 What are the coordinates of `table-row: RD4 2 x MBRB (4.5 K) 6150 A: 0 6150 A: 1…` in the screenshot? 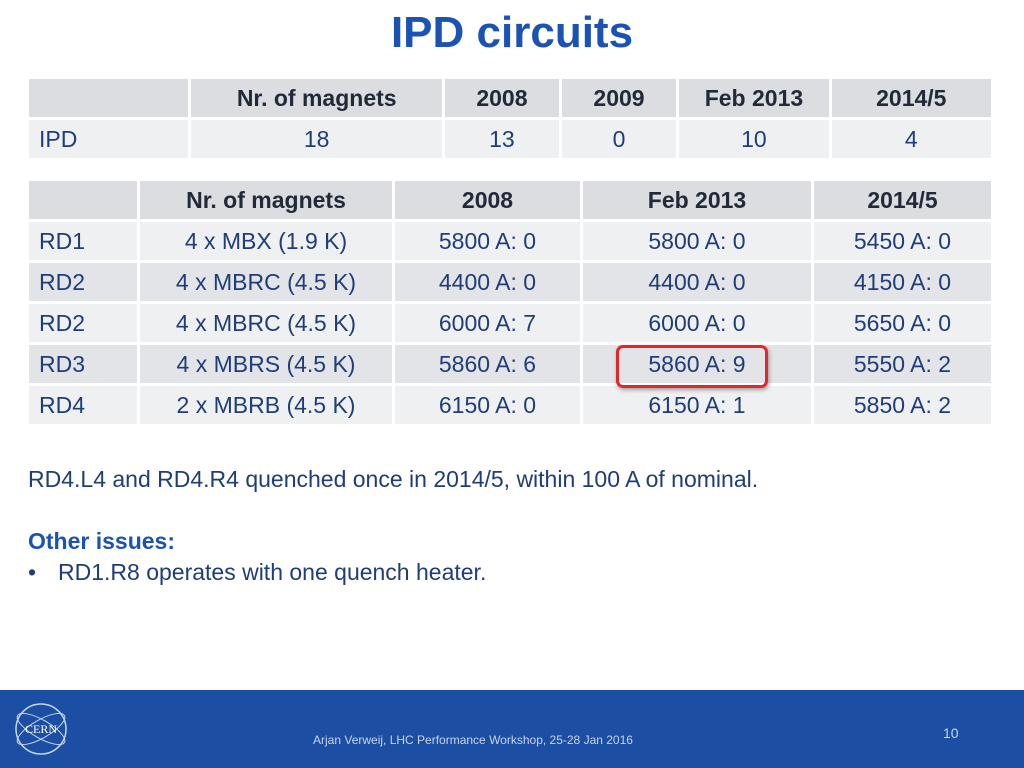 It's located at (510, 405).